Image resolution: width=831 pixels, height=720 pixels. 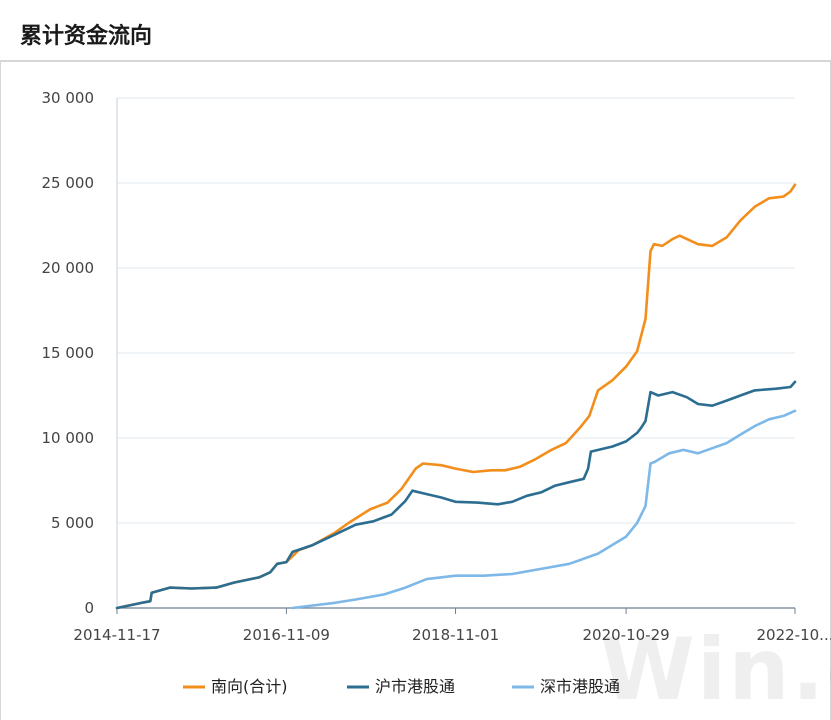 I want to click on y-tick-label-2: 20 000, so click(x=68, y=268).